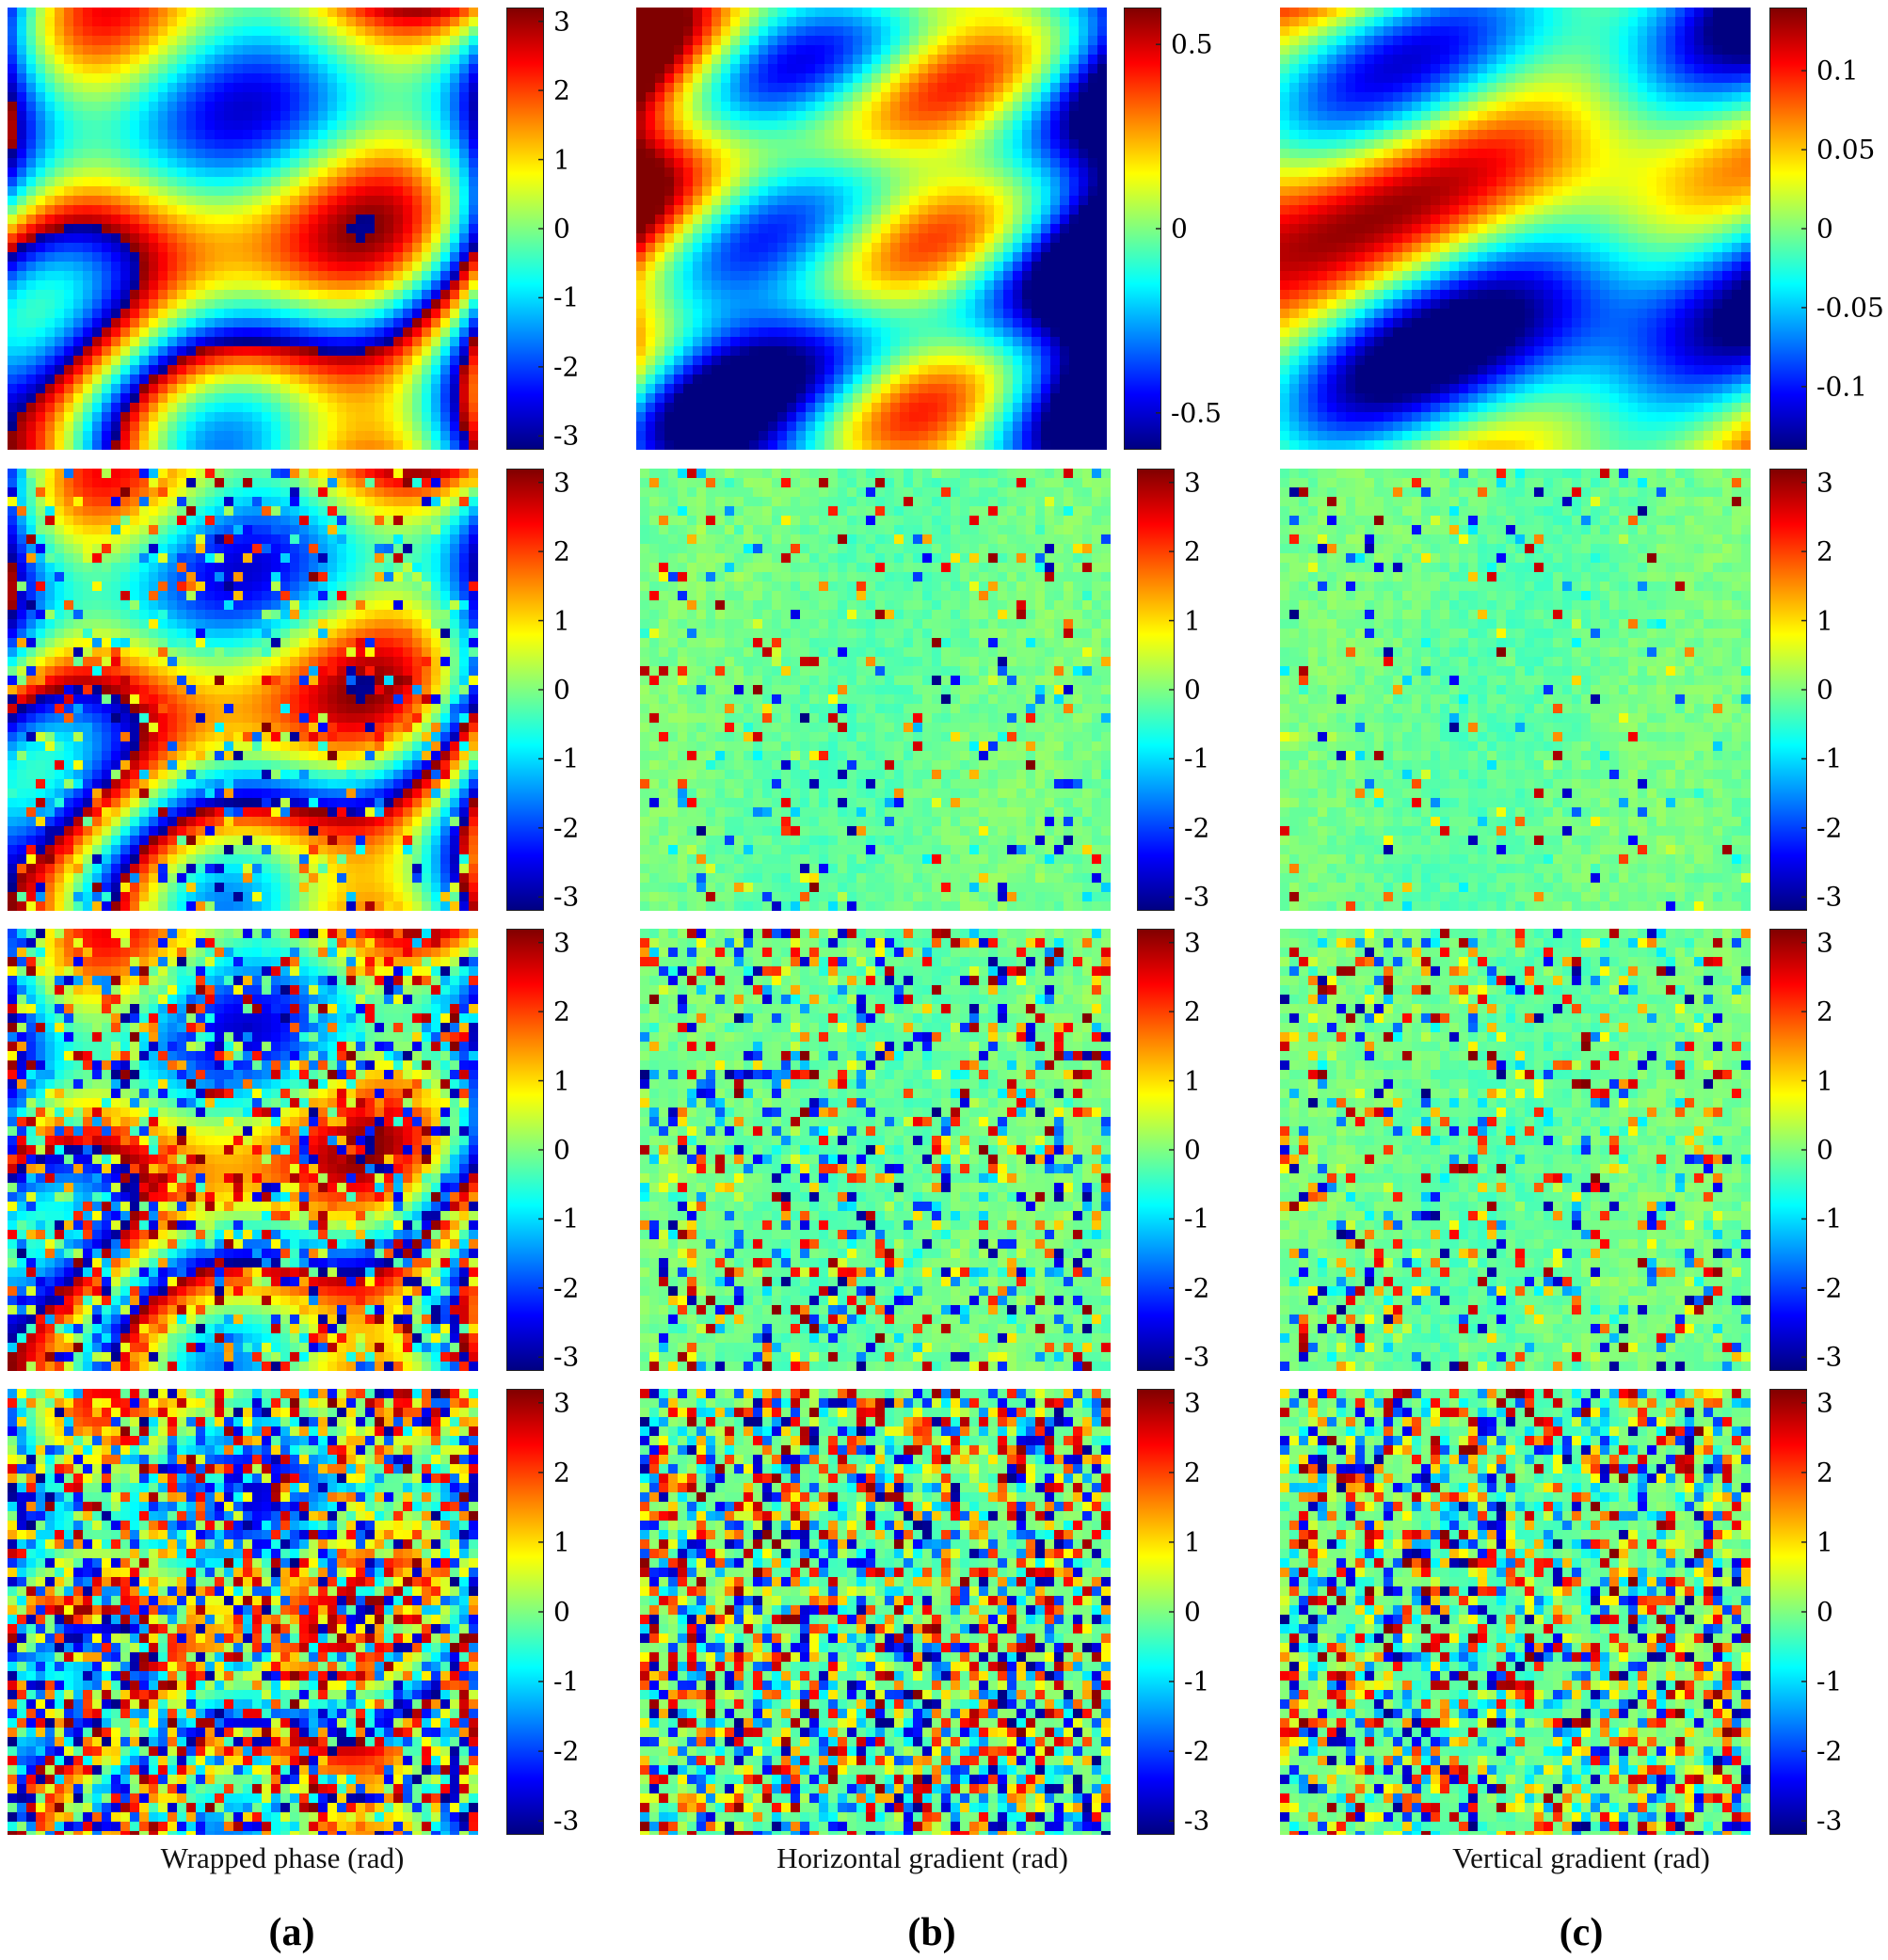 This screenshot has width=1888, height=1960. Describe the element at coordinates (932, 1932) in the screenshot. I see `subfigure-label-b: (b)` at that location.